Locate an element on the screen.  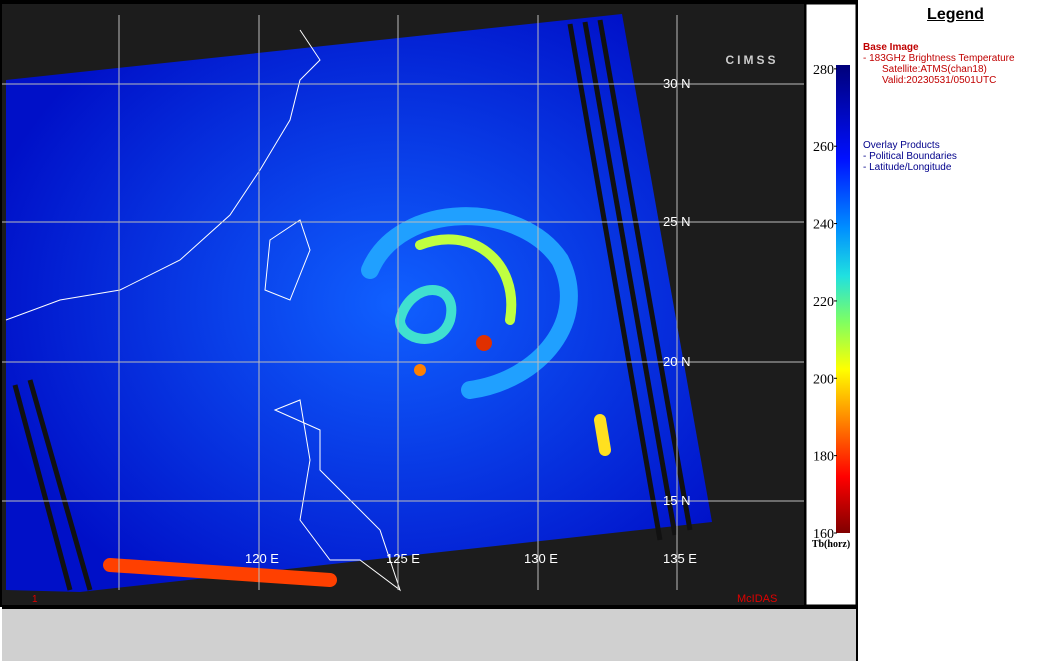
lat-label: 25 N is located at coordinates (676, 221).